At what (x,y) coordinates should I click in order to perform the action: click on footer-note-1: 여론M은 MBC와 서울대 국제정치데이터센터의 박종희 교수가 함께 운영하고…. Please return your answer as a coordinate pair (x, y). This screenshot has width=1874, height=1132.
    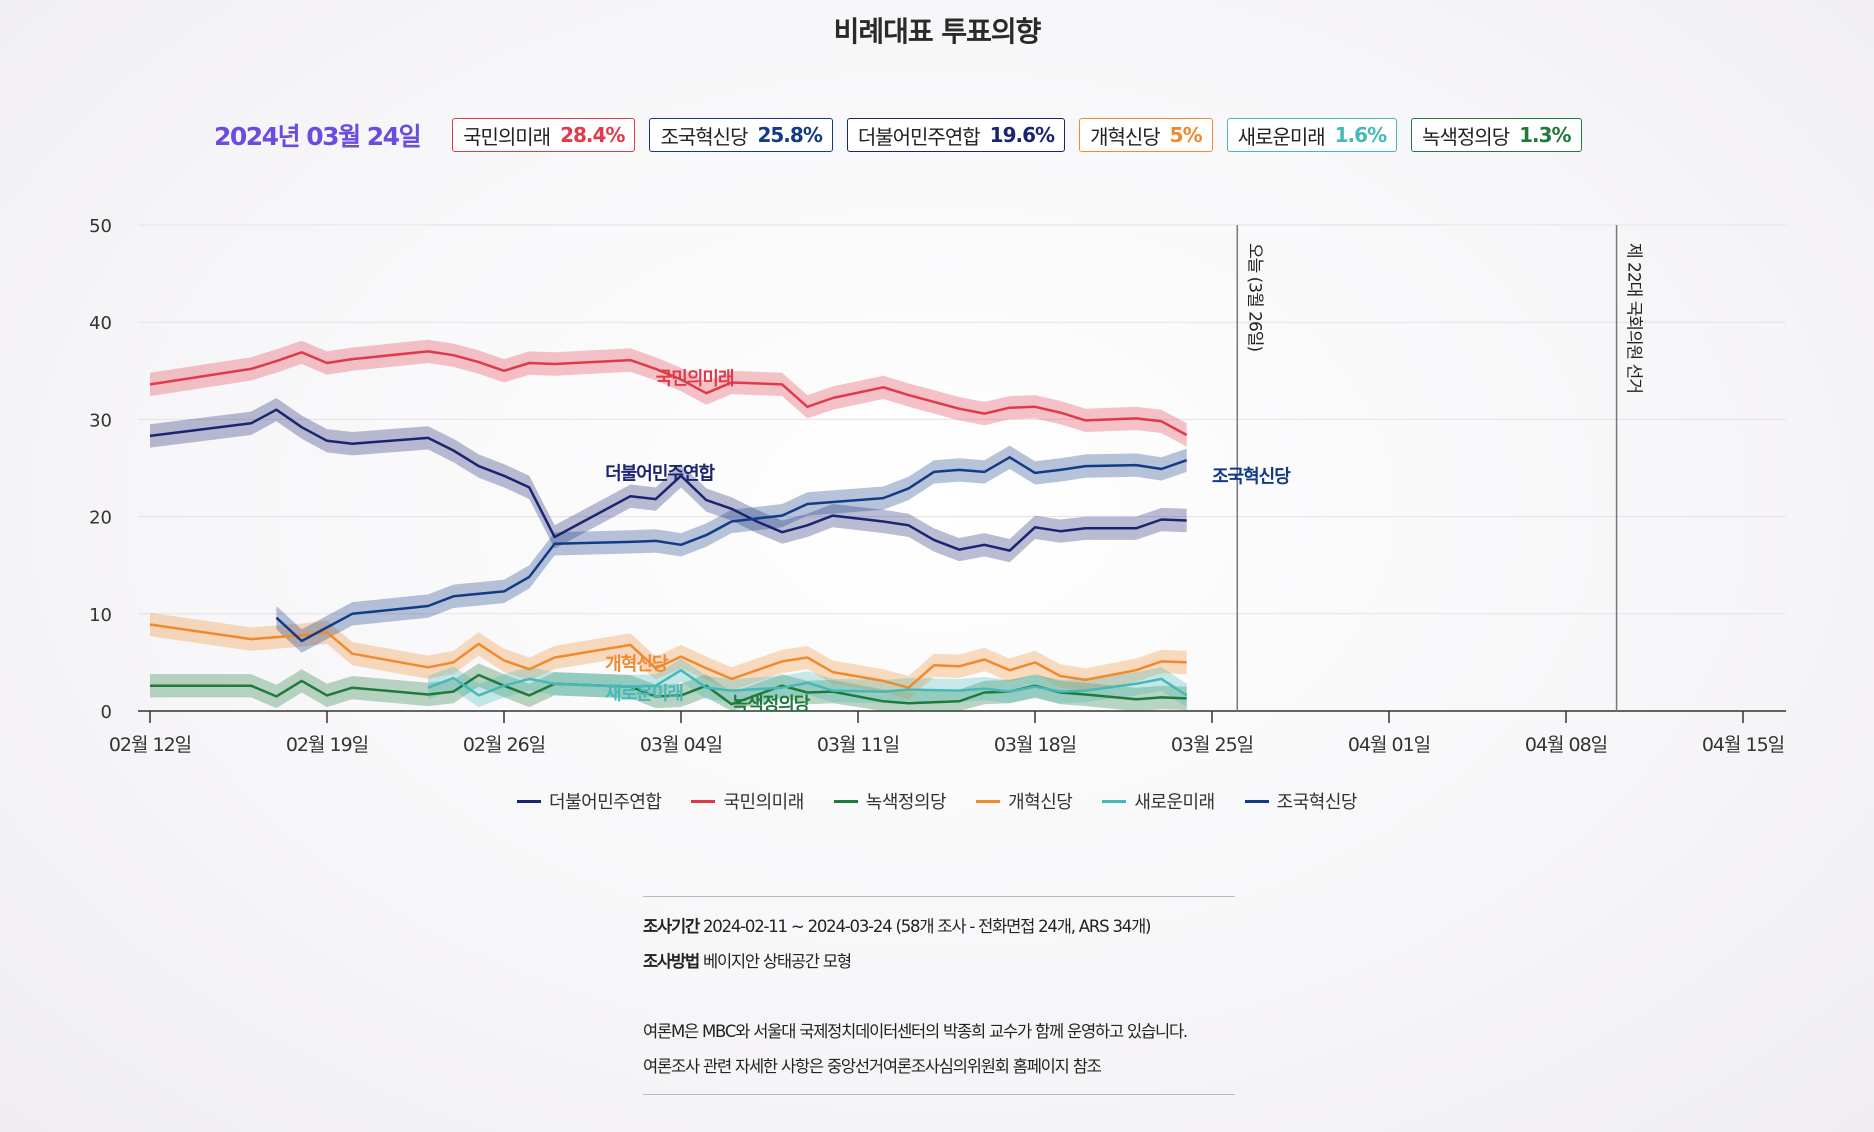
    Looking at the image, I should click on (915, 1031).